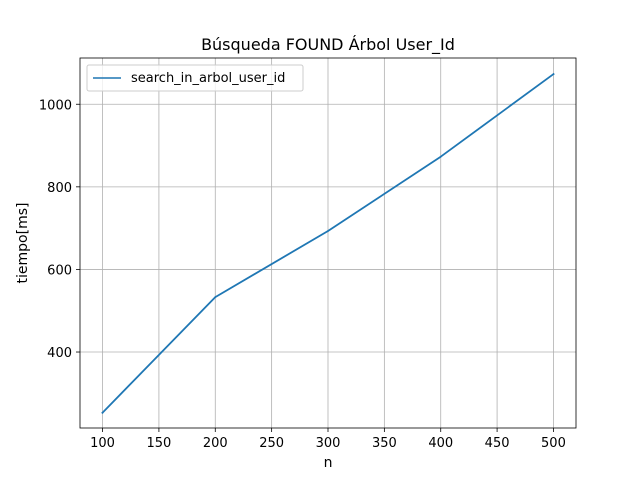  Describe the element at coordinates (59, 353) in the screenshot. I see `y-tick-label: 400` at that location.